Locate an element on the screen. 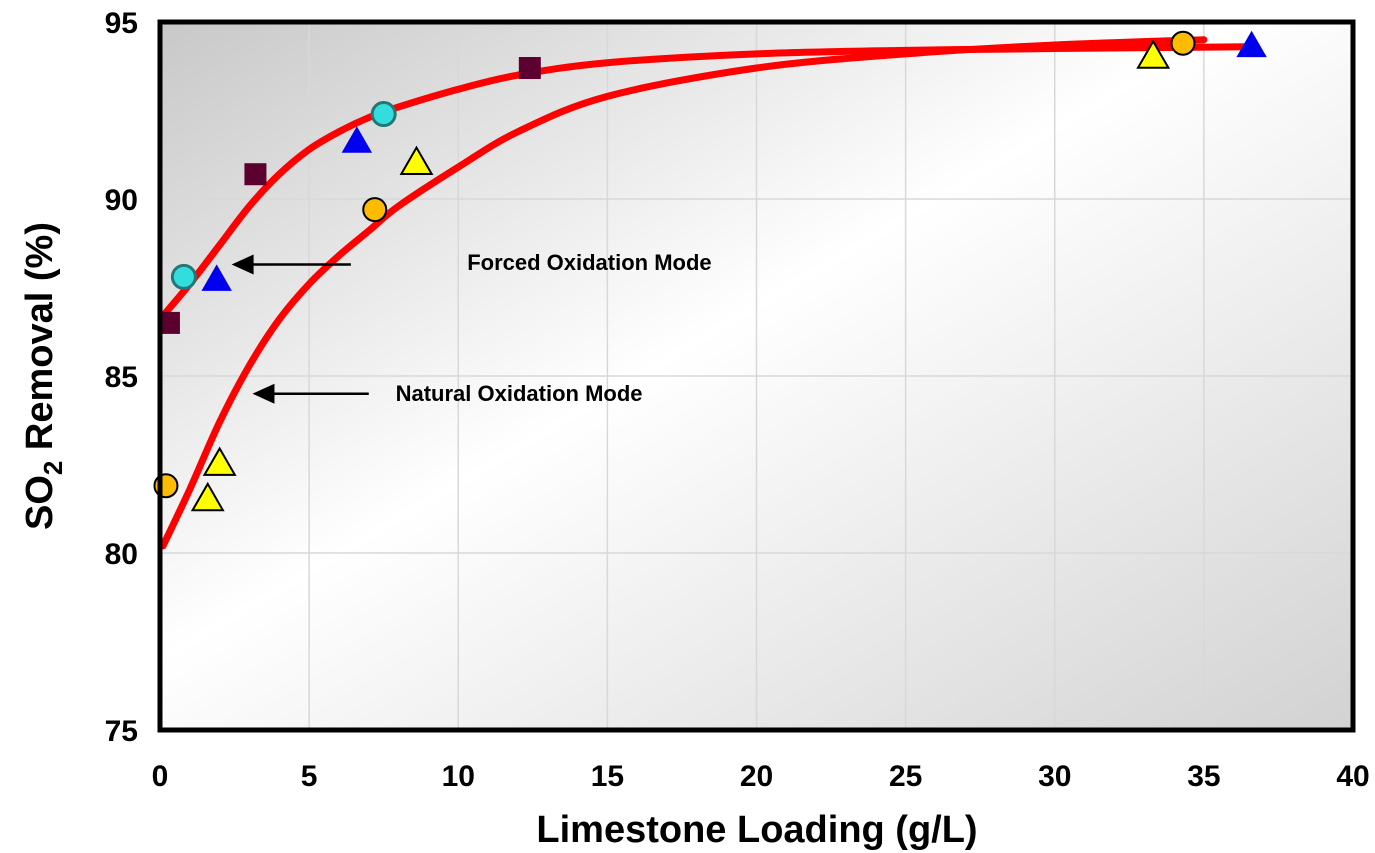 The width and height of the screenshot is (1375, 853). y-axis-title-sub: 2 is located at coordinates (53, 468).